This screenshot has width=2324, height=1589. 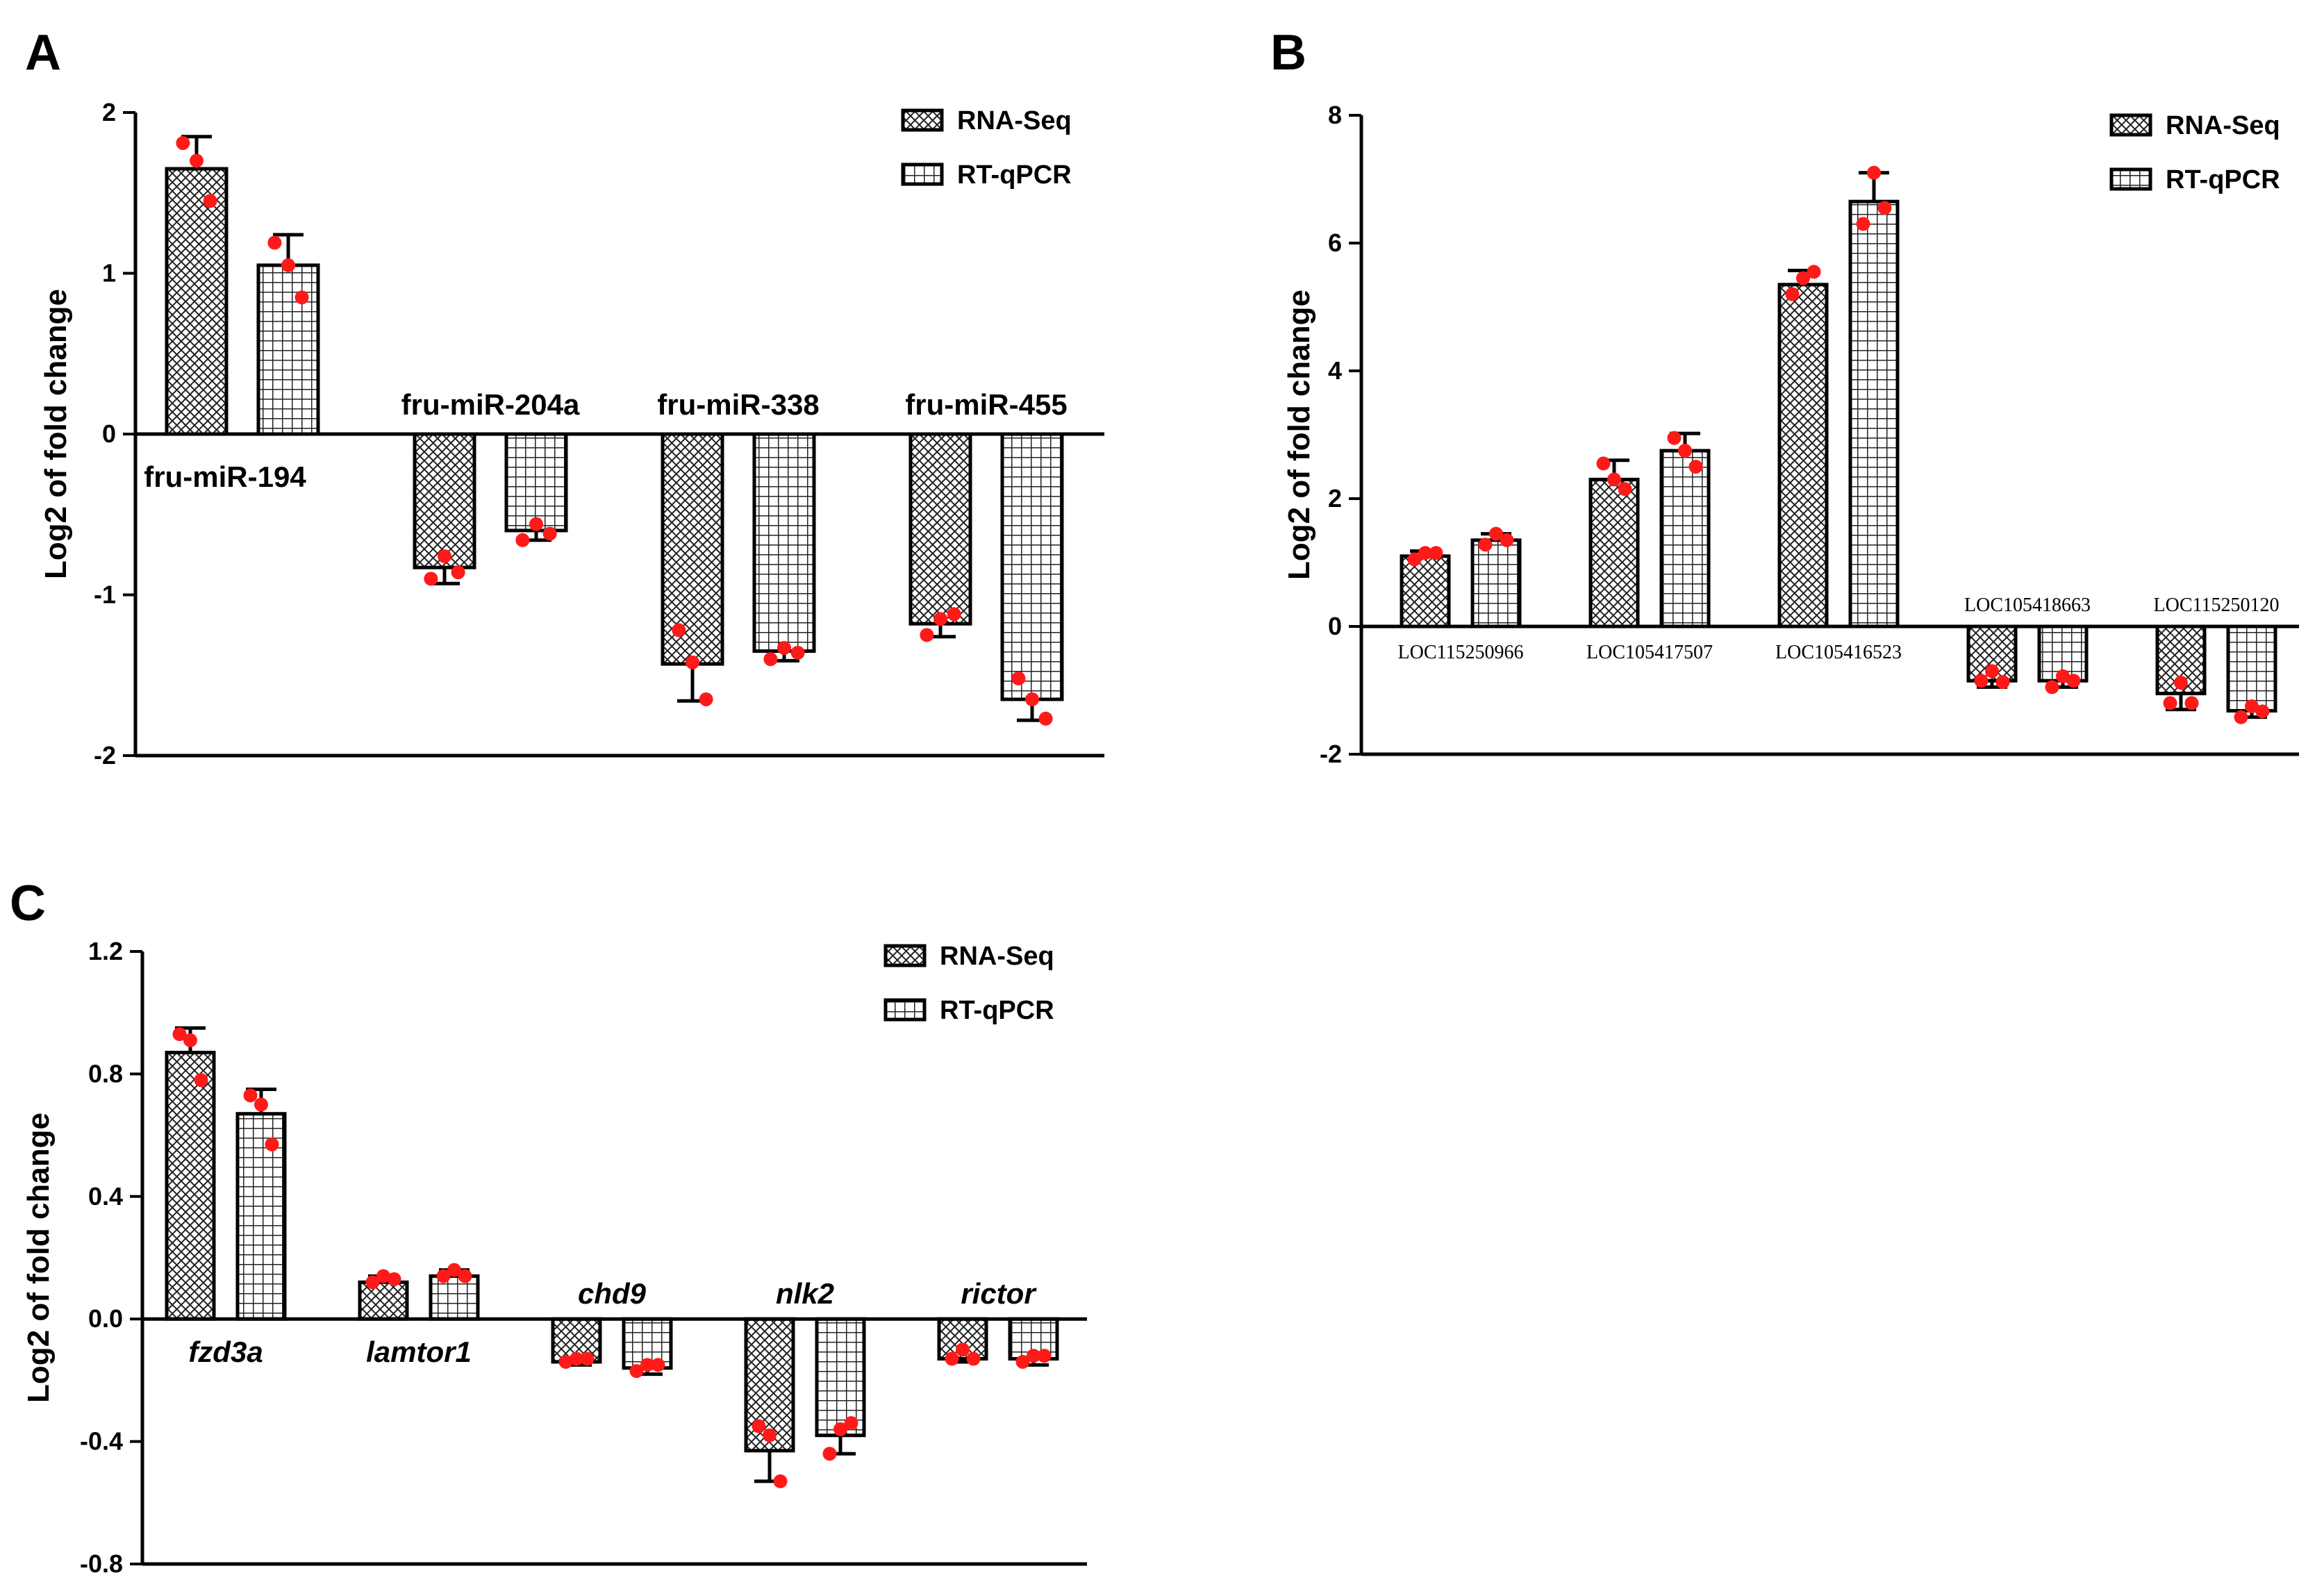 What do you see at coordinates (28, 903) in the screenshot?
I see `panel-letter: C` at bounding box center [28, 903].